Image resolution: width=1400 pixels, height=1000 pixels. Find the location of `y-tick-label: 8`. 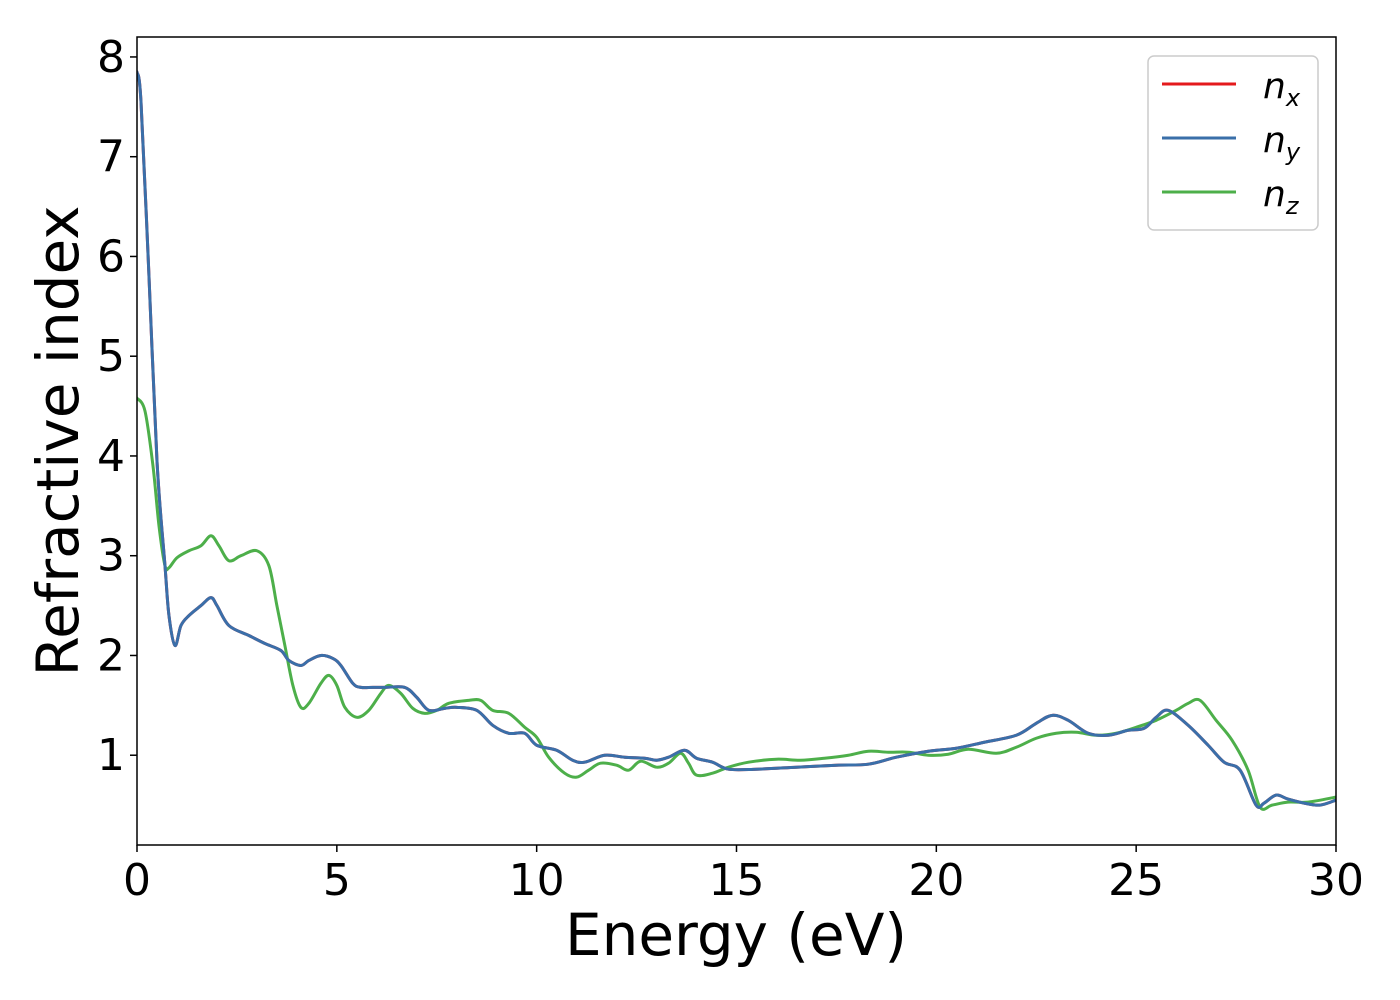

y-tick-label: 8 is located at coordinates (111, 57).